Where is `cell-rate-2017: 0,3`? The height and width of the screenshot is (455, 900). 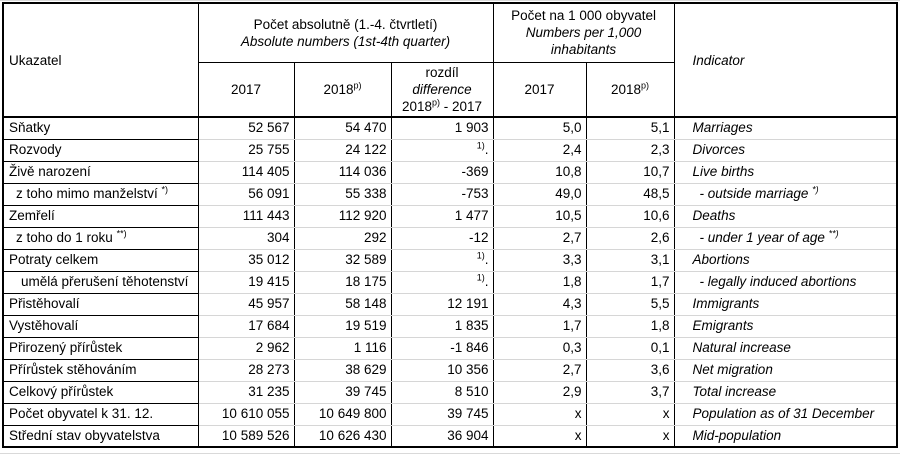
cell-rate-2017: 0,3 is located at coordinates (540, 348).